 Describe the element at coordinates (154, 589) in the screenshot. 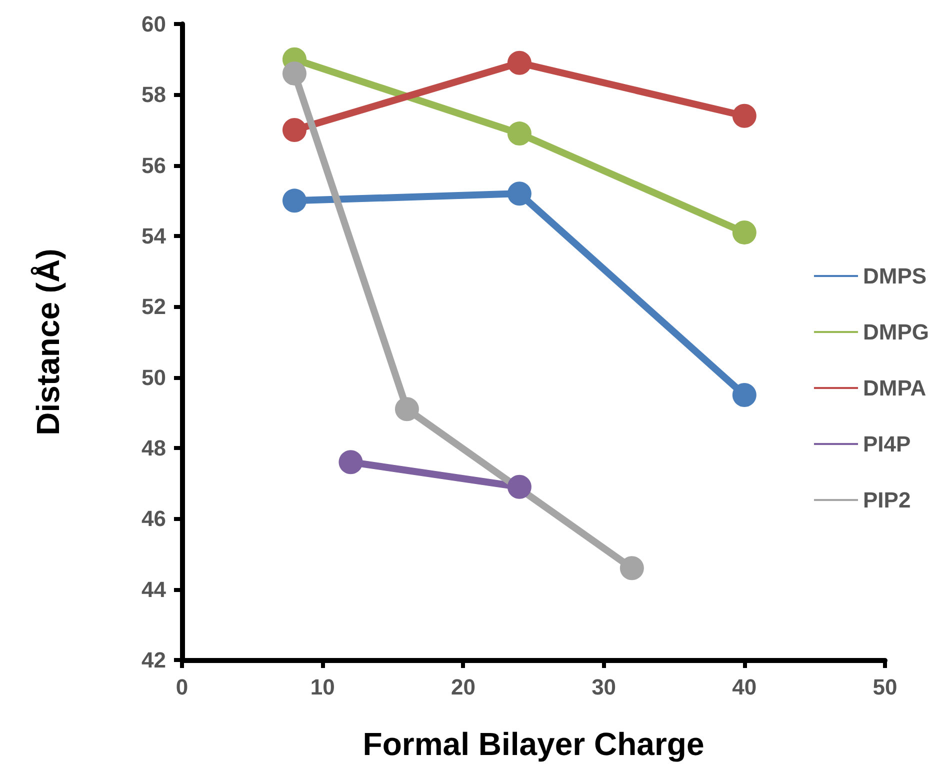

I see `y-tick-label: 44` at that location.